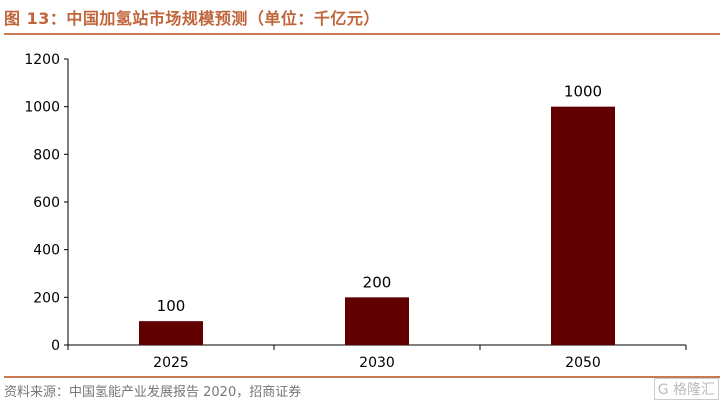  I want to click on bar-2025, so click(171, 333).